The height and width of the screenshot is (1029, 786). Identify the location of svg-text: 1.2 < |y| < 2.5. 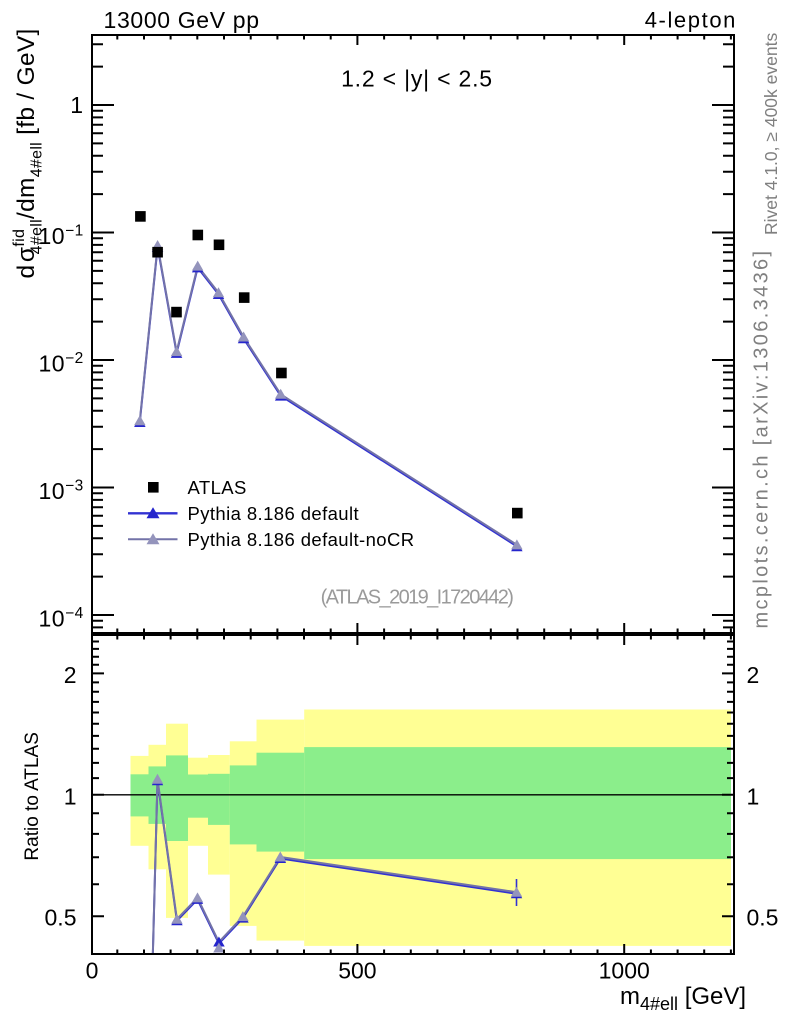
(417, 79).